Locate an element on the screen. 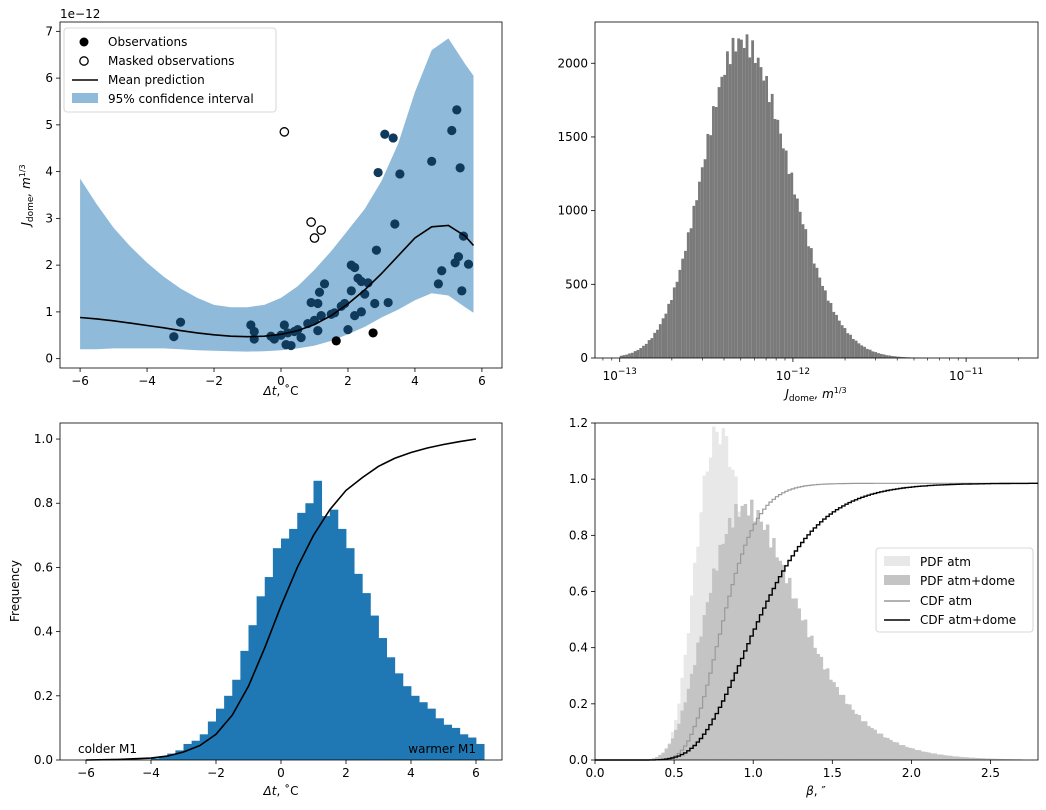 The width and height of the screenshot is (1046, 810). legend-confidence-interval: 95% confidence interval is located at coordinates (181, 99).